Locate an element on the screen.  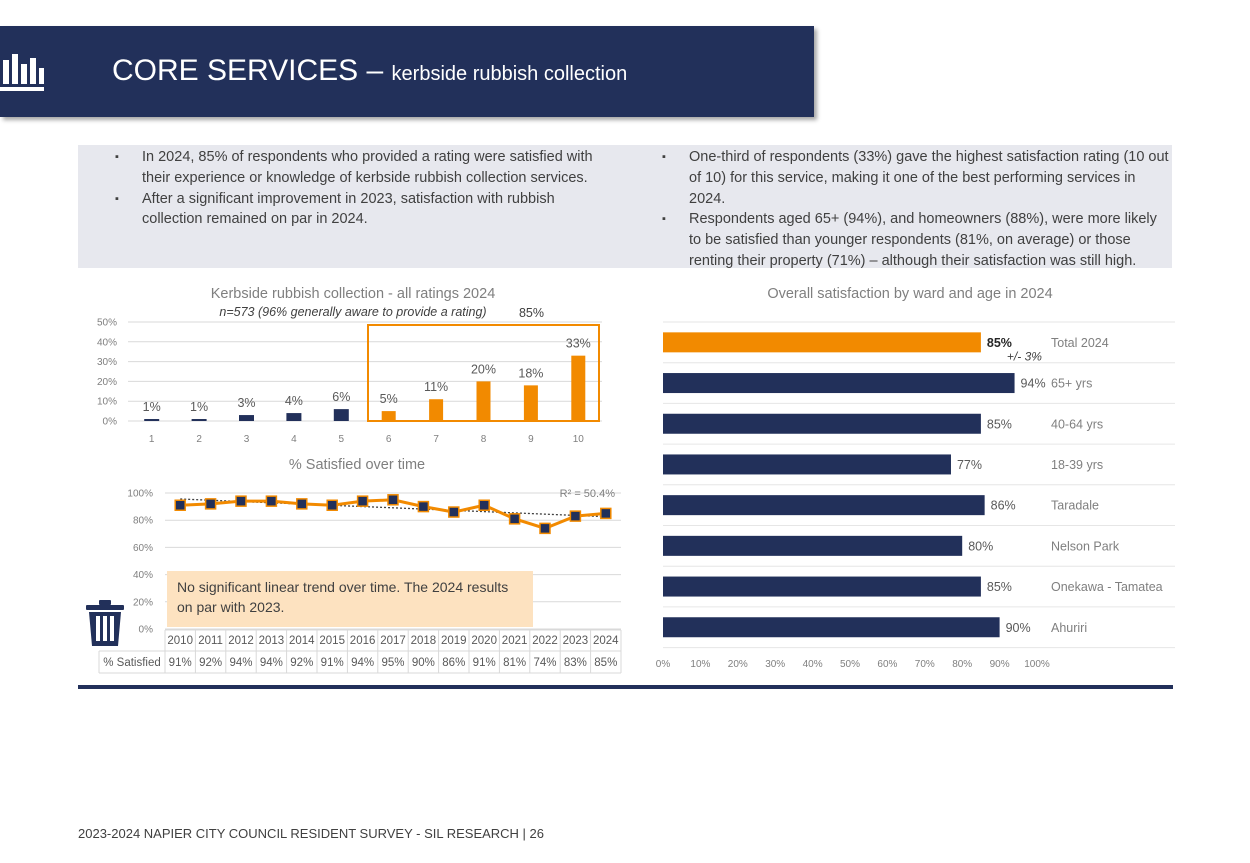
x-tick-label: 2 is located at coordinates (199, 439).